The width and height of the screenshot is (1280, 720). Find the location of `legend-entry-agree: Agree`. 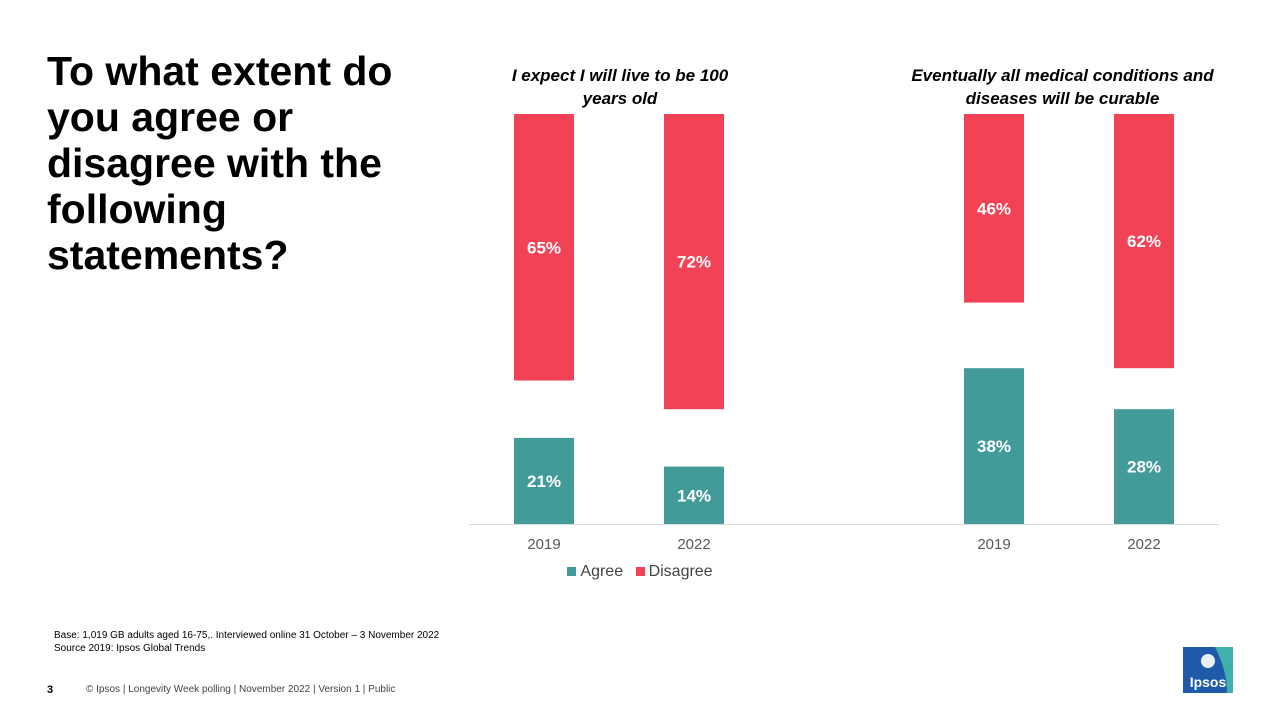

legend-entry-agree: Agree is located at coordinates (595, 572).